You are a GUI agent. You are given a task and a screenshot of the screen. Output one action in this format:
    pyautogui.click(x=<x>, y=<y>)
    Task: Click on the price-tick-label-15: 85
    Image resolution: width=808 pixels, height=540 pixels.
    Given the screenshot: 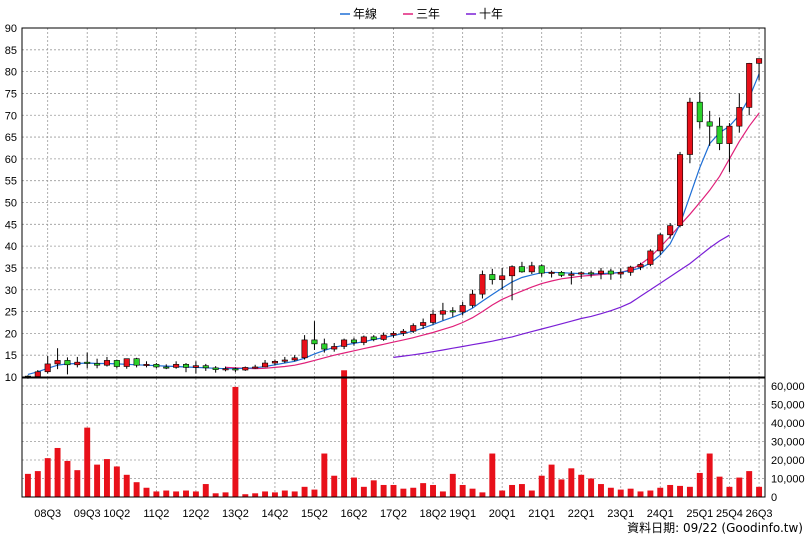 What is the action you would take?
    pyautogui.click(x=11, y=51)
    